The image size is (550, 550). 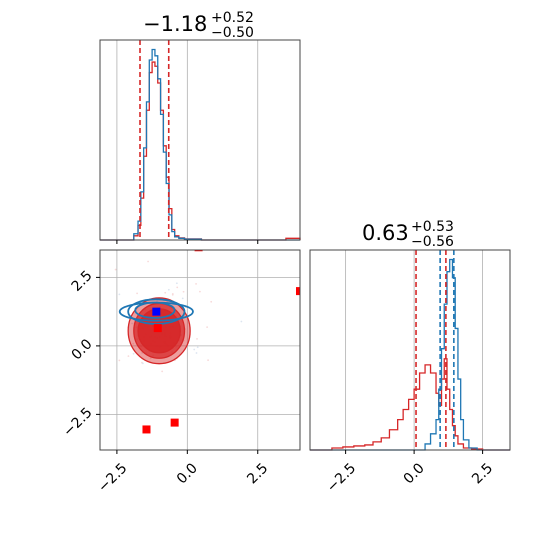 I want to click on title-param-2-median: 0.63, so click(x=385, y=233).